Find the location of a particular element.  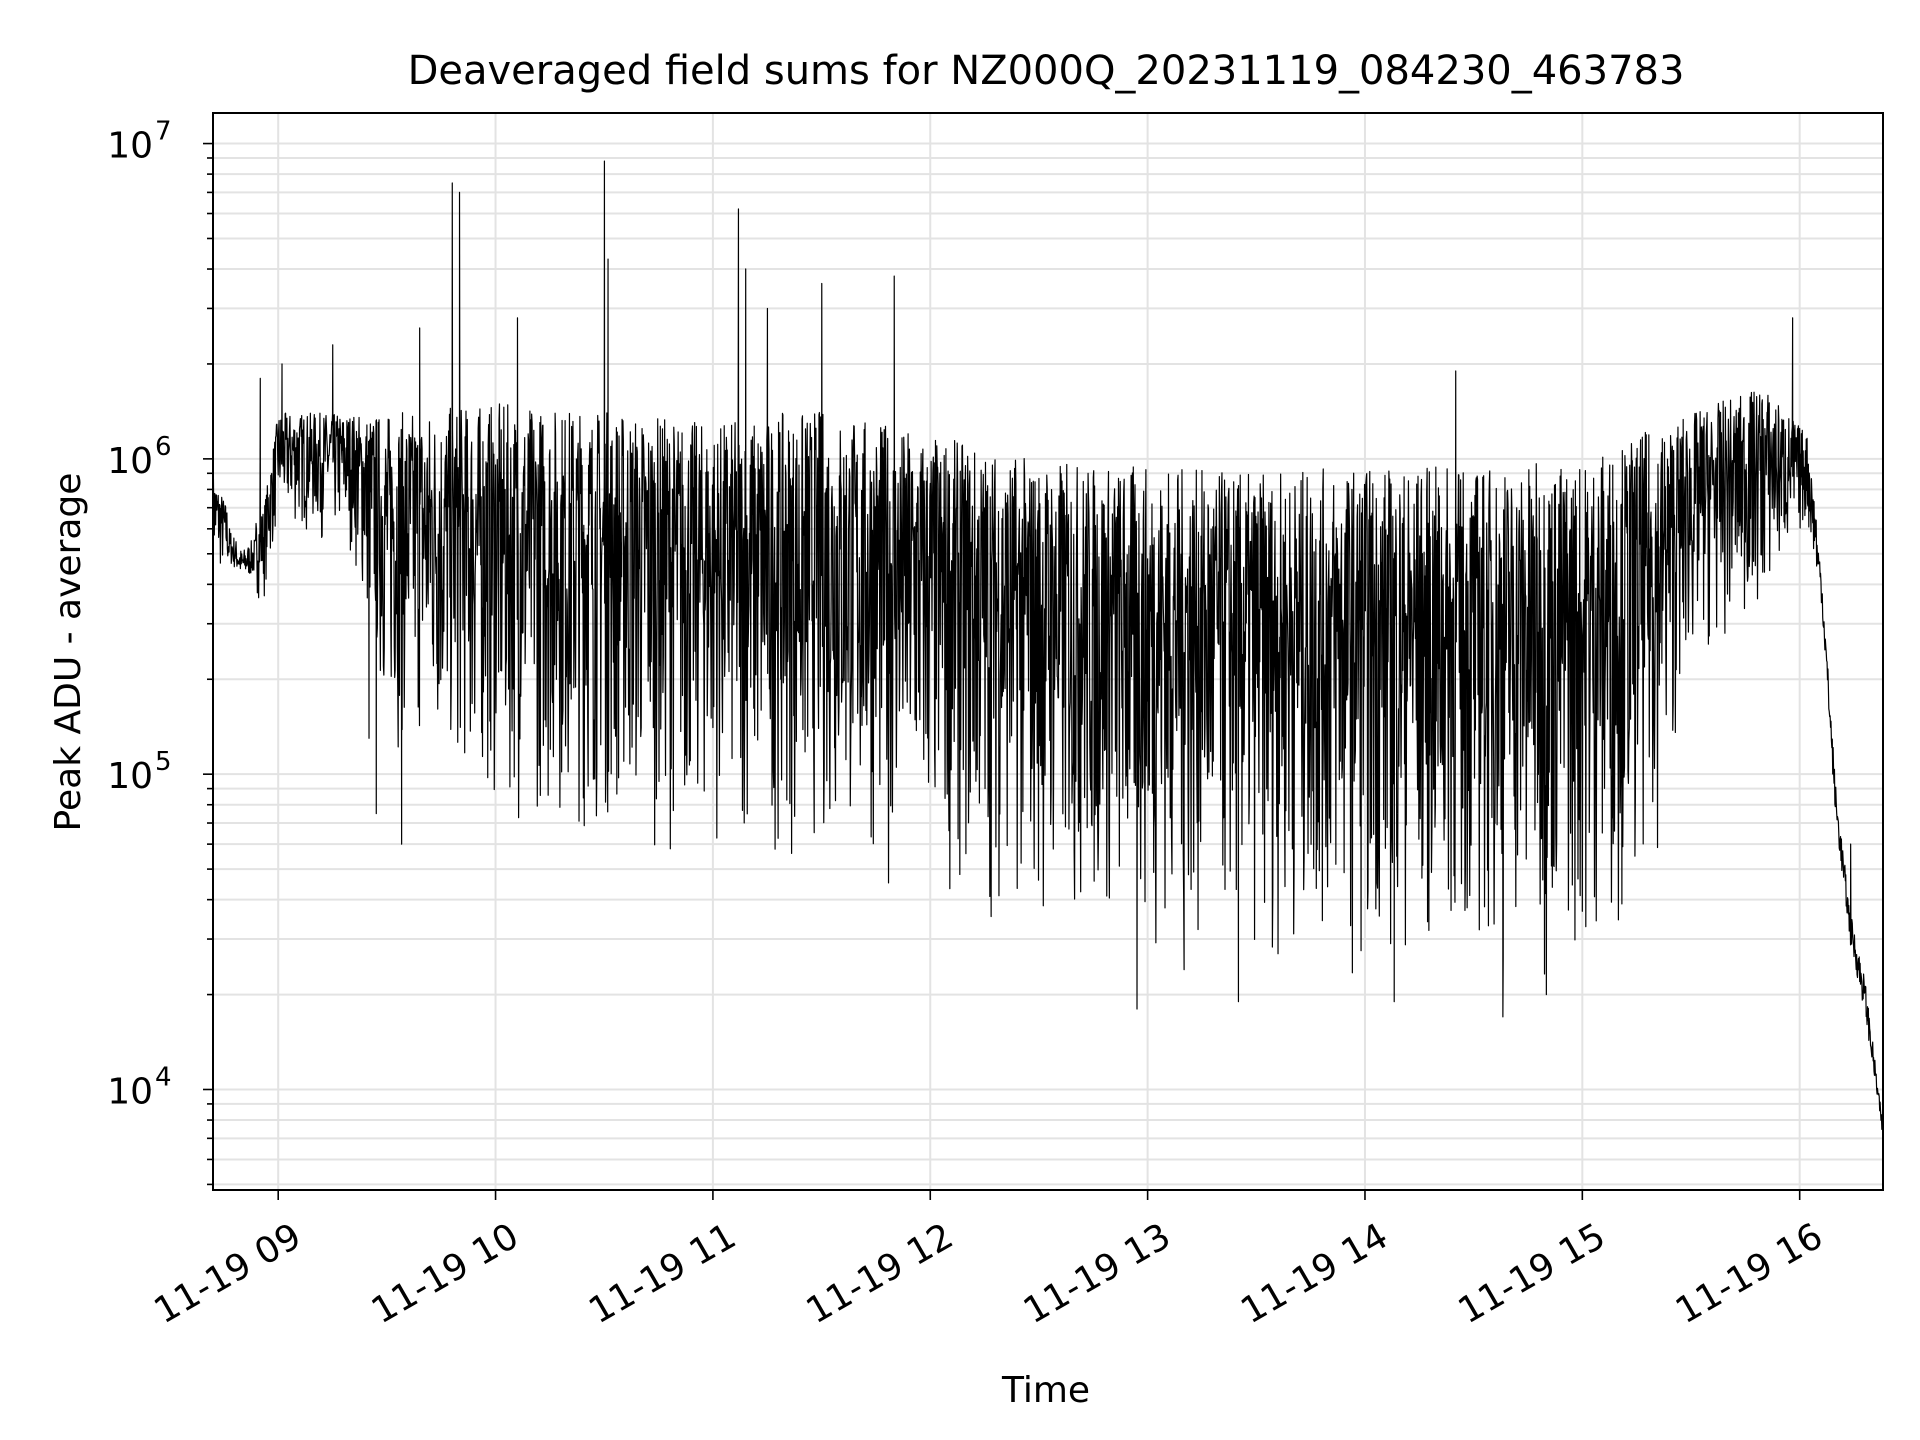

y-tick-exponent: 5 is located at coordinates (163, 762).